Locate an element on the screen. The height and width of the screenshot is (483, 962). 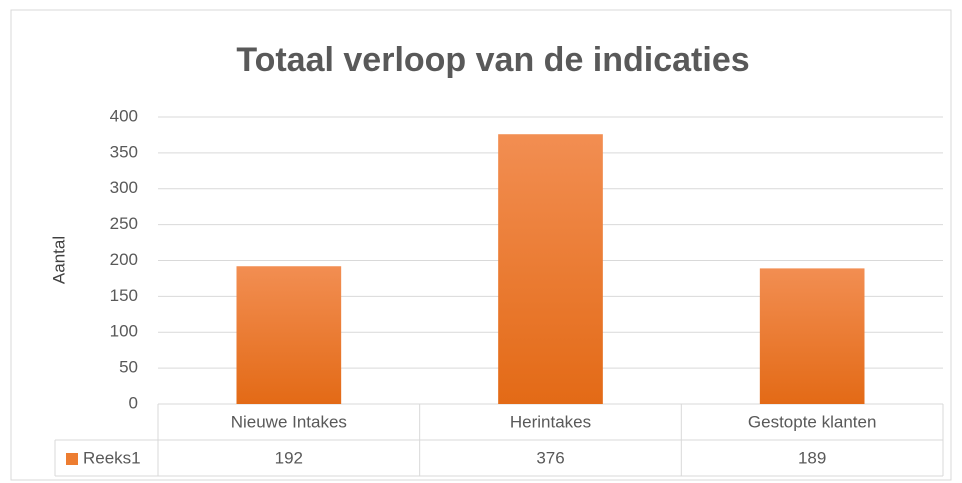
y-tick-label: 350 is located at coordinates (124, 151).